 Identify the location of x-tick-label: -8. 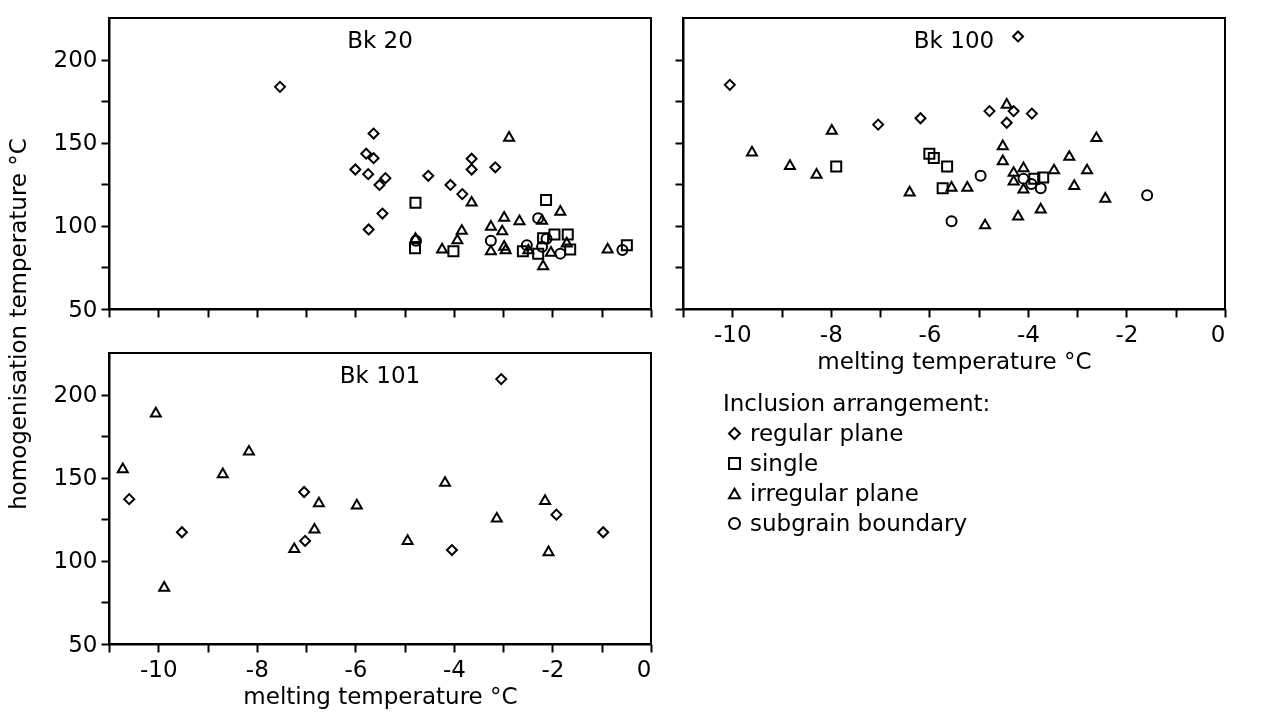
(831, 333).